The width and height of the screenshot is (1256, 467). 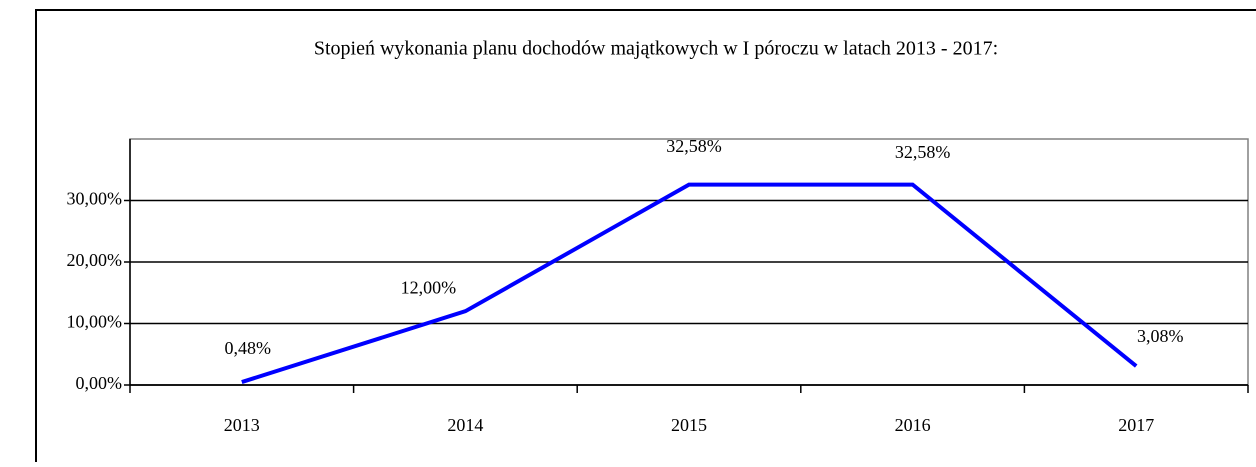 What do you see at coordinates (689, 425) in the screenshot?
I see `x-tick-label: 2015` at bounding box center [689, 425].